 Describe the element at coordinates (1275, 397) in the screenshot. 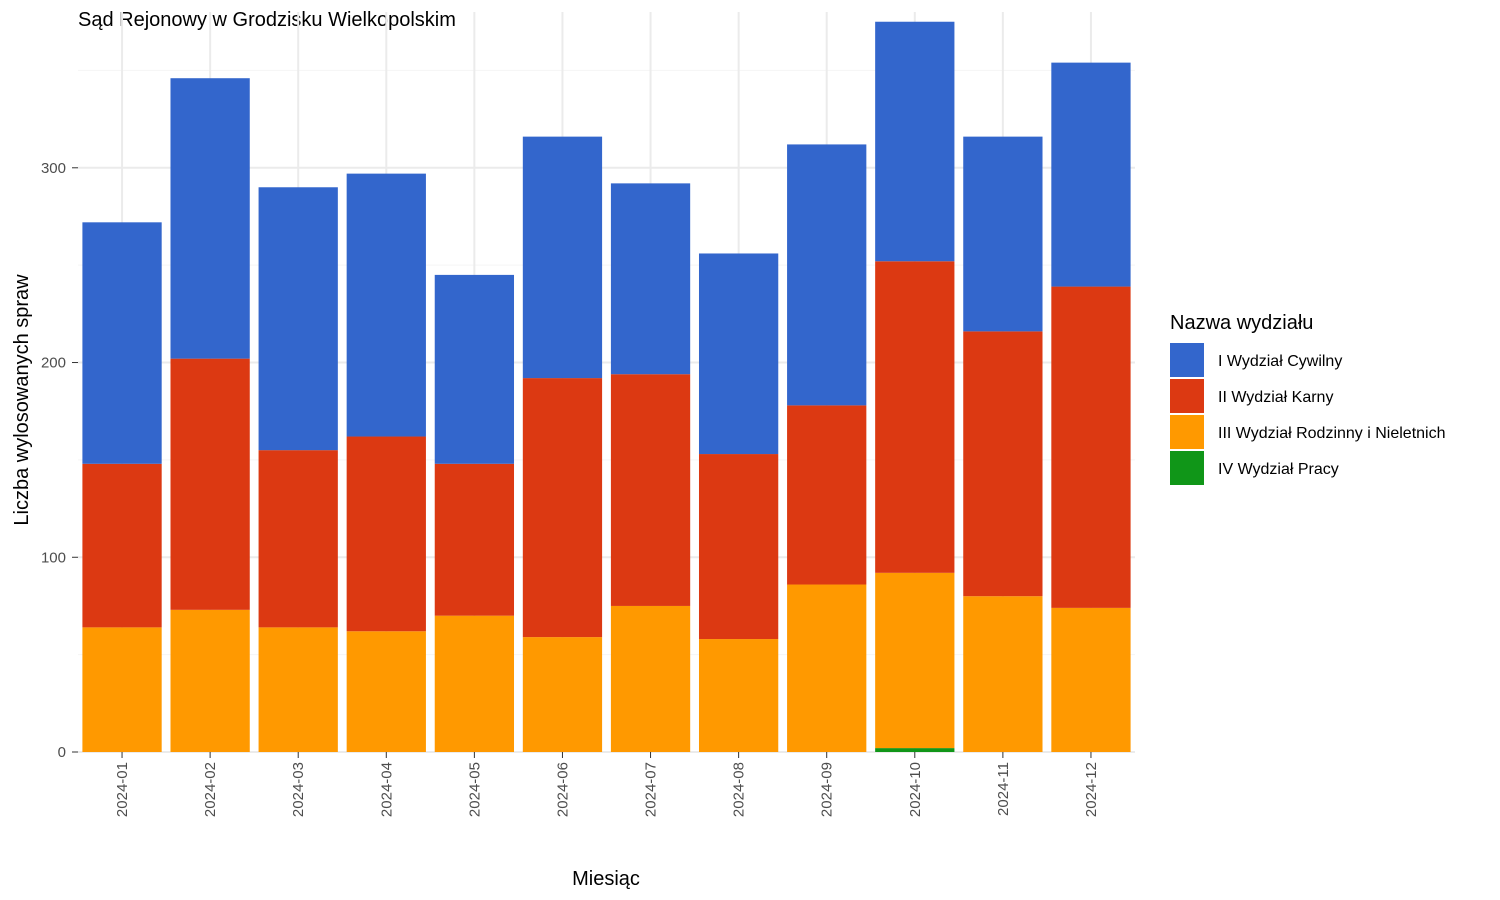

I see `legend-label: II Wydział Karny` at that location.